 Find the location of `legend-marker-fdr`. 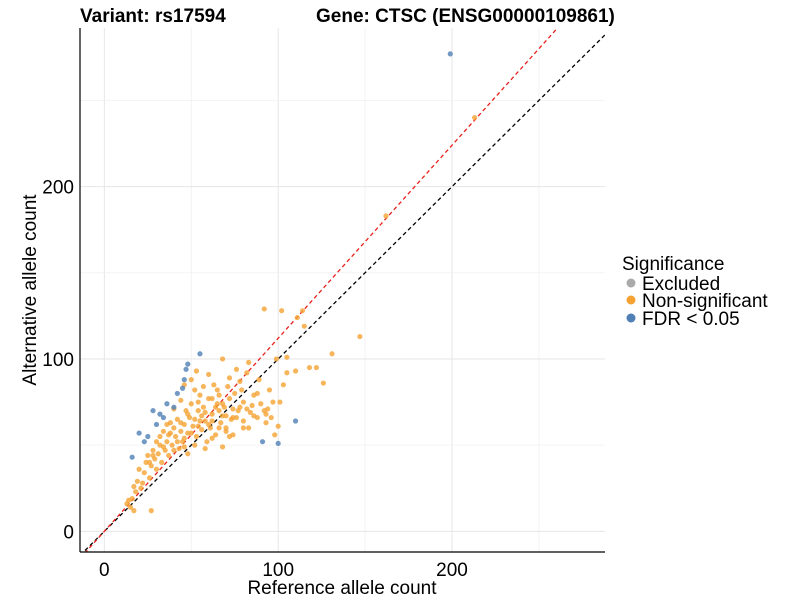

legend-marker-fdr is located at coordinates (631, 318).